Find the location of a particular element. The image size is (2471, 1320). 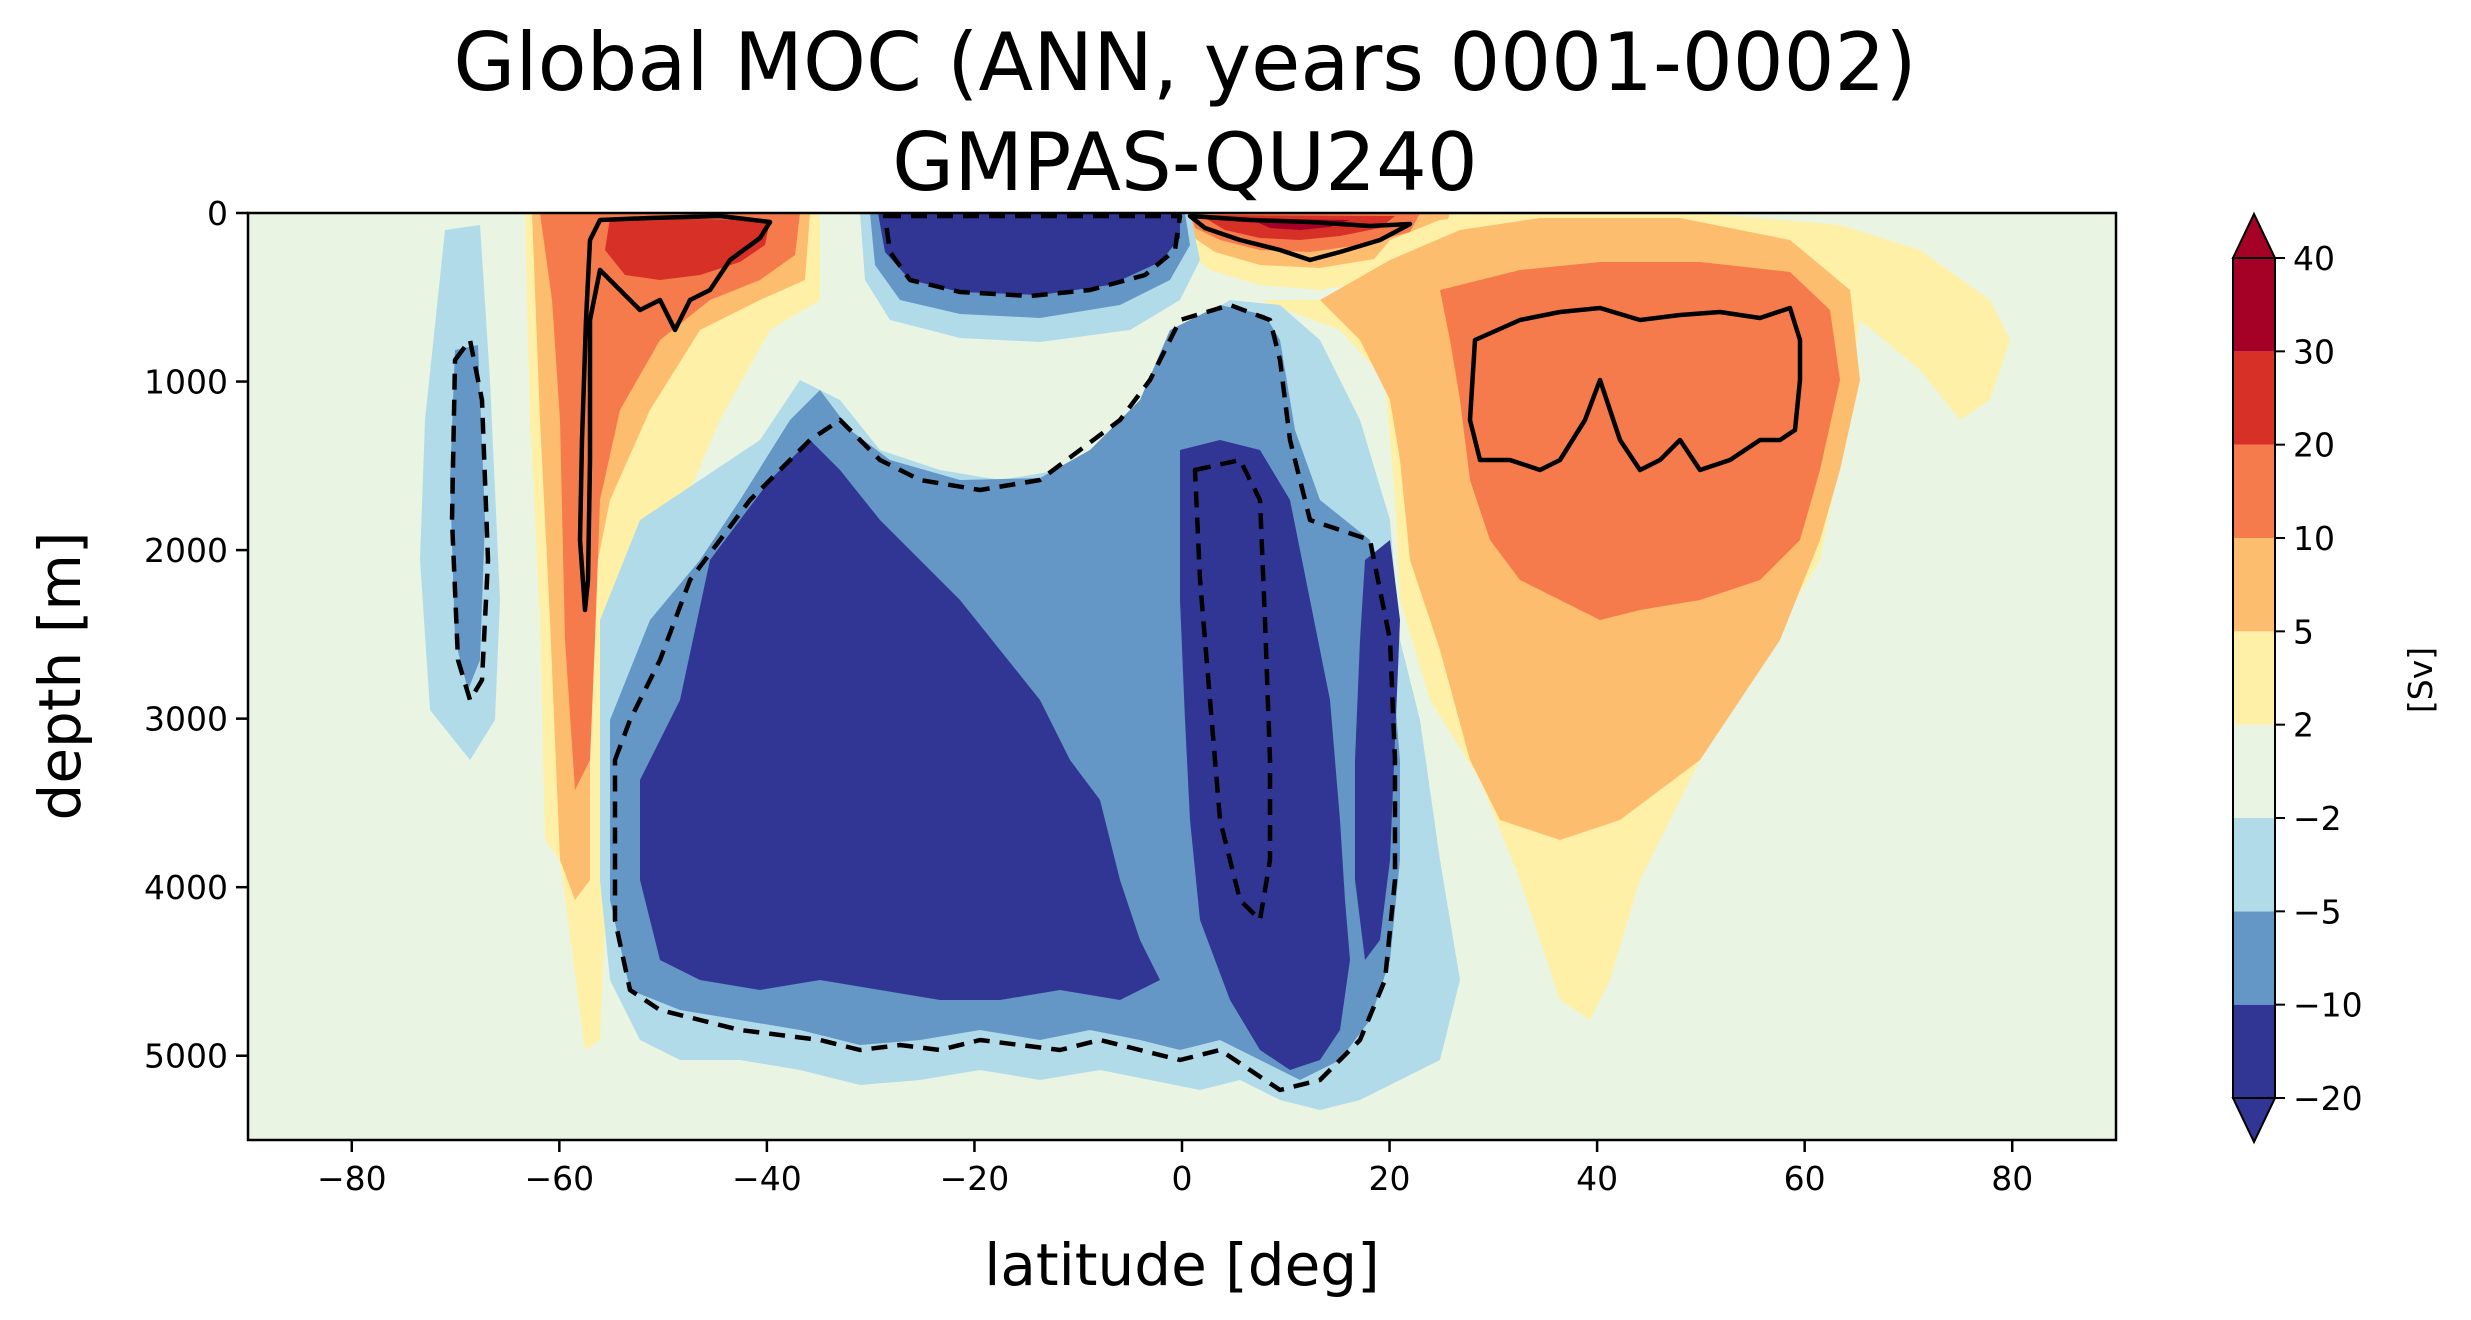

colorbar-extend-over is located at coordinates (2254, 235).